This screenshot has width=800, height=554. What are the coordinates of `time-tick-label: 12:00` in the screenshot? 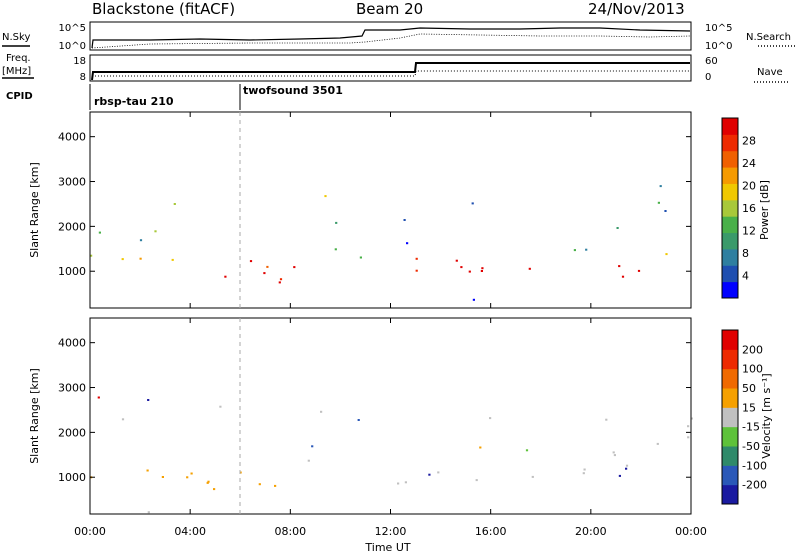 It's located at (391, 531).